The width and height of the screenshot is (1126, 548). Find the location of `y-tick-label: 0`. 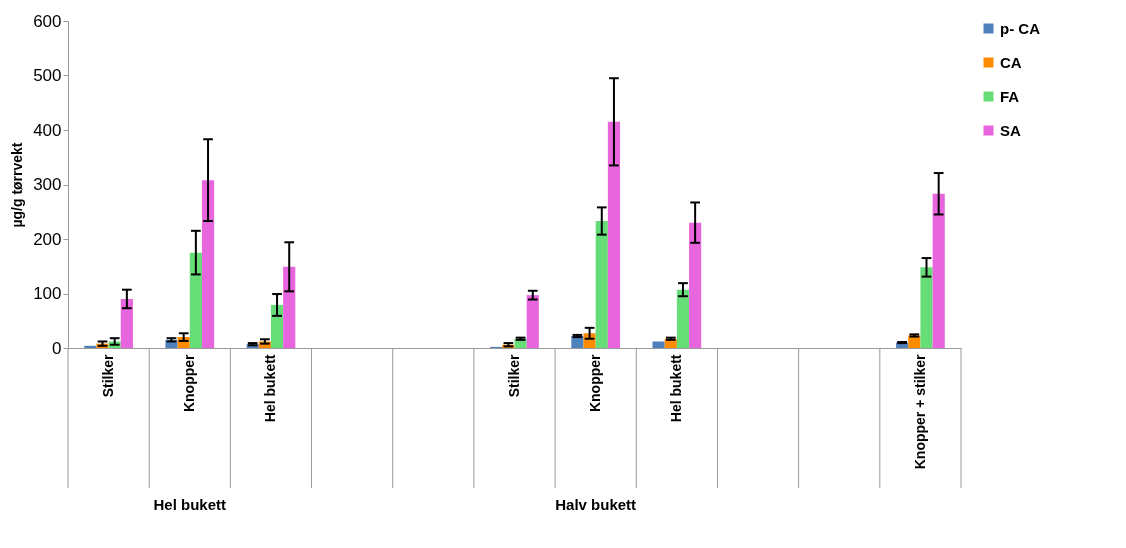

y-tick-label: 0 is located at coordinates (57, 348).